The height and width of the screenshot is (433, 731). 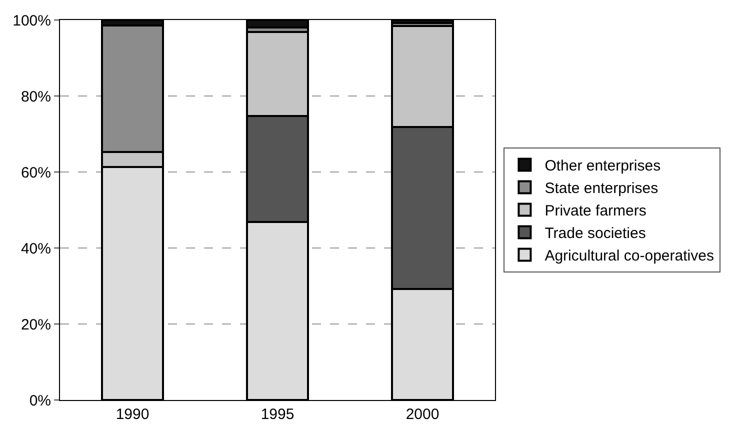 What do you see at coordinates (40, 401) in the screenshot?
I see `y-tick-label: 0%` at bounding box center [40, 401].